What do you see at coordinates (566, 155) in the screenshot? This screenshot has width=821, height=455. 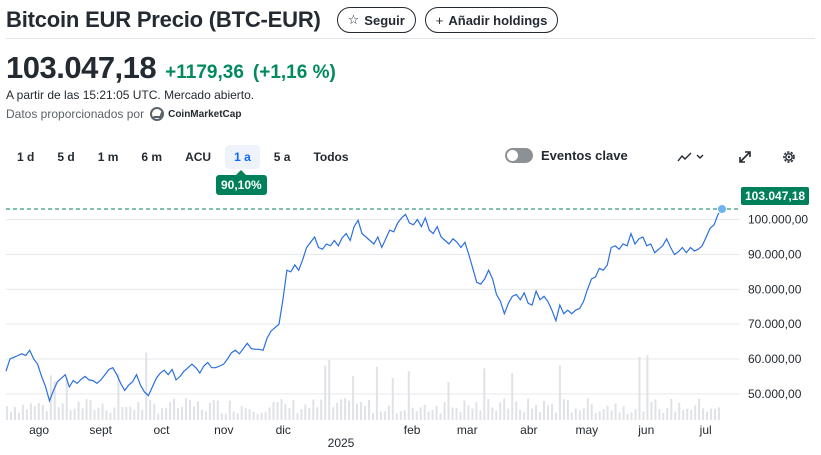 I see `key-events-toggle: Eventos clave` at bounding box center [566, 155].